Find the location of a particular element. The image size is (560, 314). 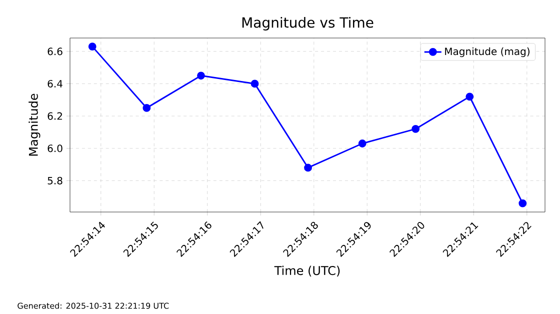

y-tick-label: 5.8 is located at coordinates (55, 180).